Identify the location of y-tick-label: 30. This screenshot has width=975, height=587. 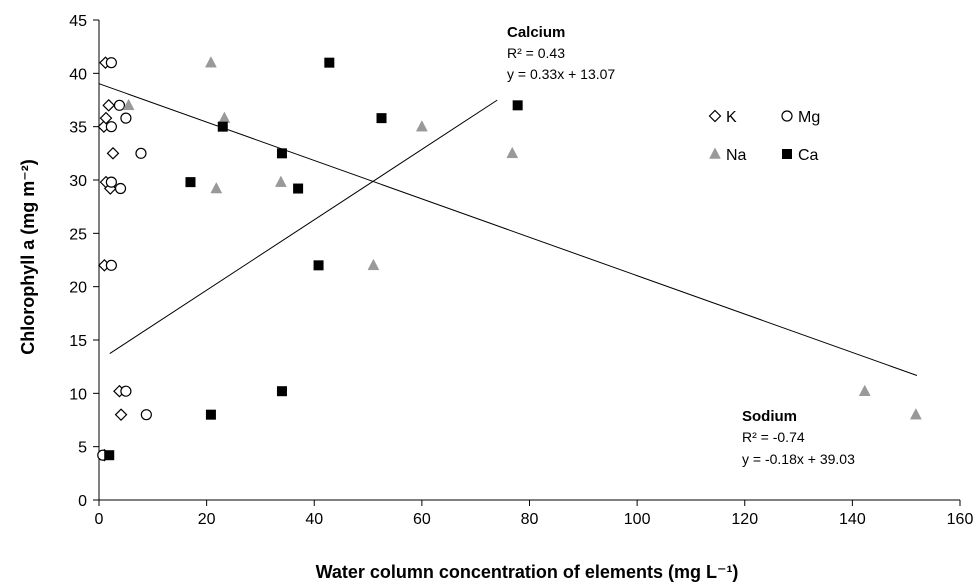
(78, 181).